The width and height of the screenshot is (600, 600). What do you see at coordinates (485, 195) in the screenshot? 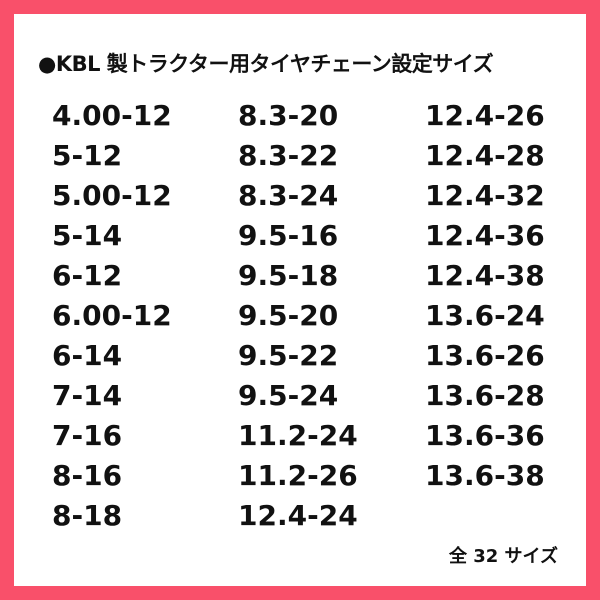
I see `tire-size-item: 12.4-32` at bounding box center [485, 195].